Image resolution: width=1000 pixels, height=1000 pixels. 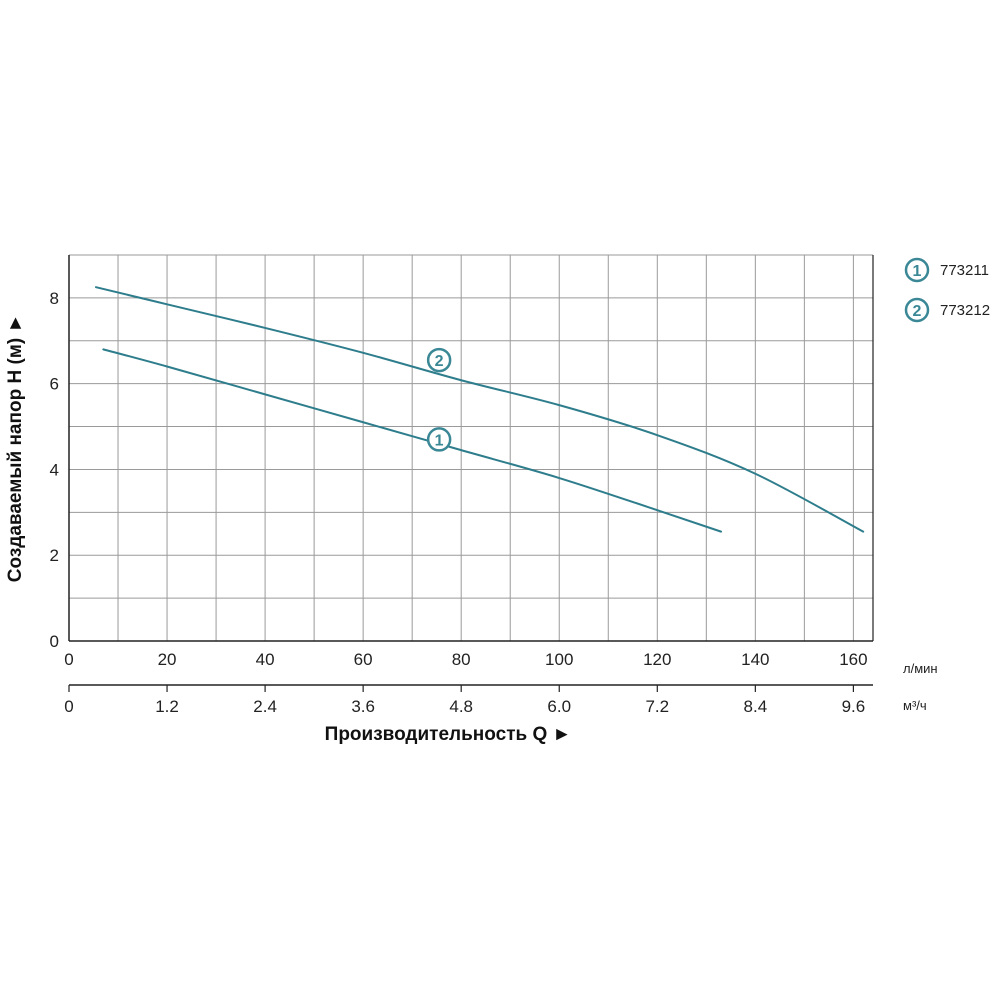 What do you see at coordinates (461, 659) in the screenshot?
I see `x-tick-label: 80` at bounding box center [461, 659].